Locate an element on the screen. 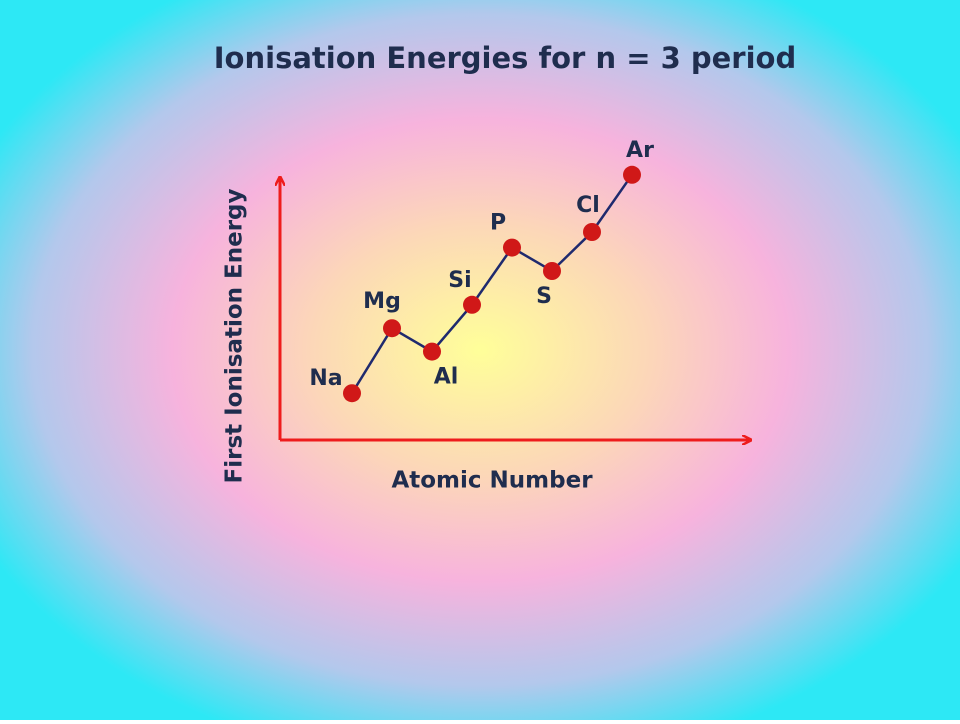 Image resolution: width=960 pixels, height=724 pixels. chart-title: Ionisation Energies for n = 3 period is located at coordinates (505, 58).